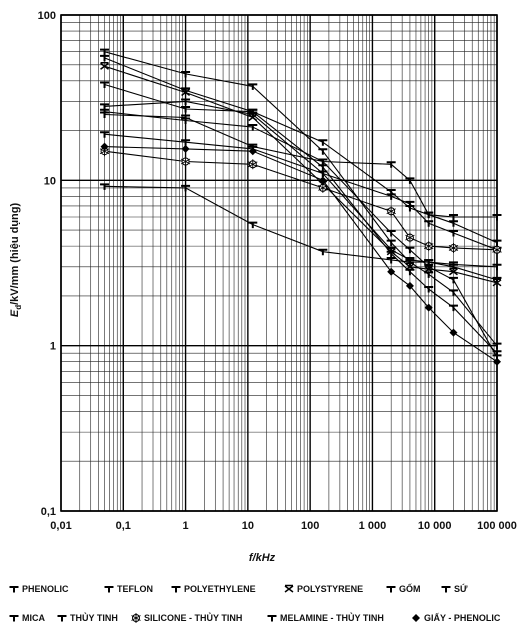 The image size is (519, 631). Describe the element at coordinates (248, 526) in the screenshot. I see `x-tick-label: 10` at that location.